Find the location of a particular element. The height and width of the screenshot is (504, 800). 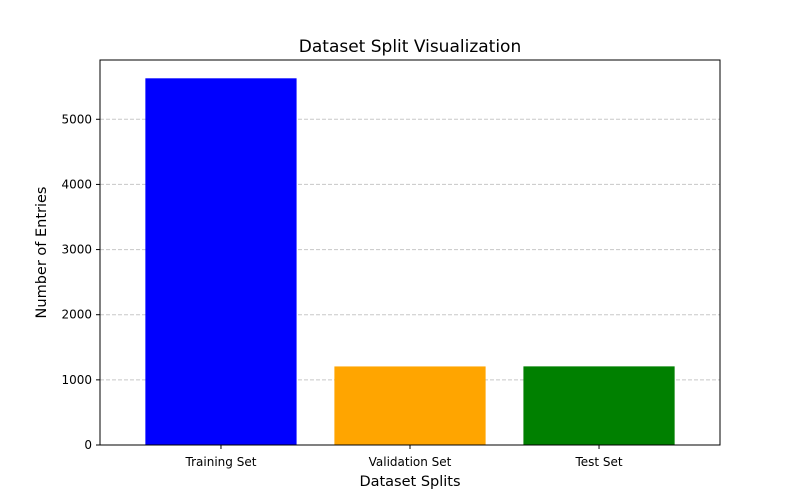

bar-test-set is located at coordinates (599, 405).